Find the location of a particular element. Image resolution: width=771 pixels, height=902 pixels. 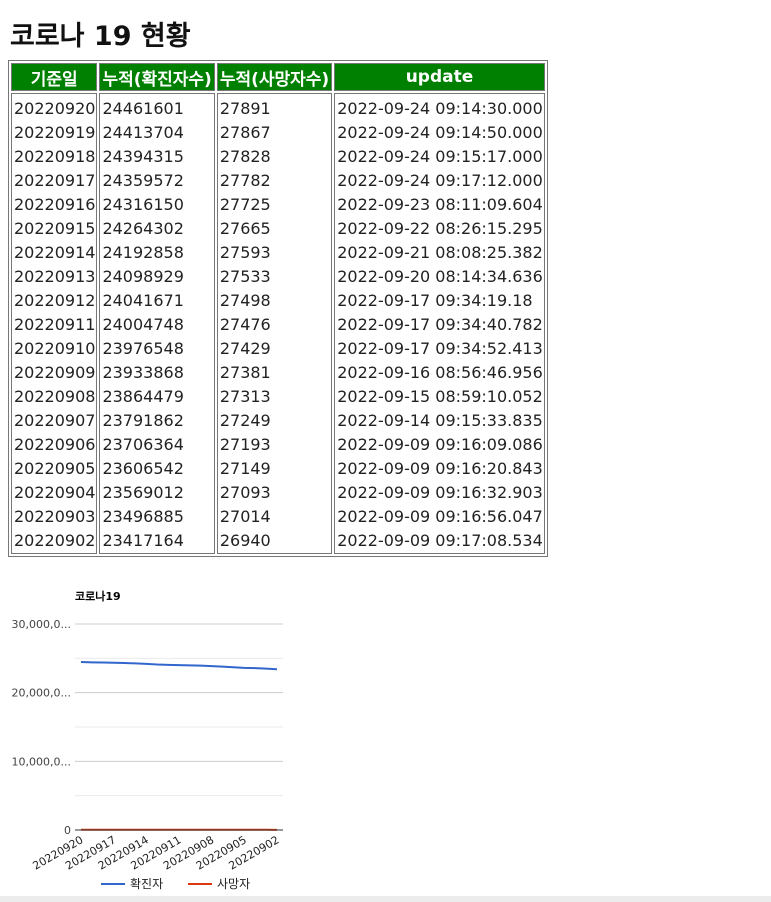

update-value: 2022-09-17 09:34:19.18 is located at coordinates (435, 300).